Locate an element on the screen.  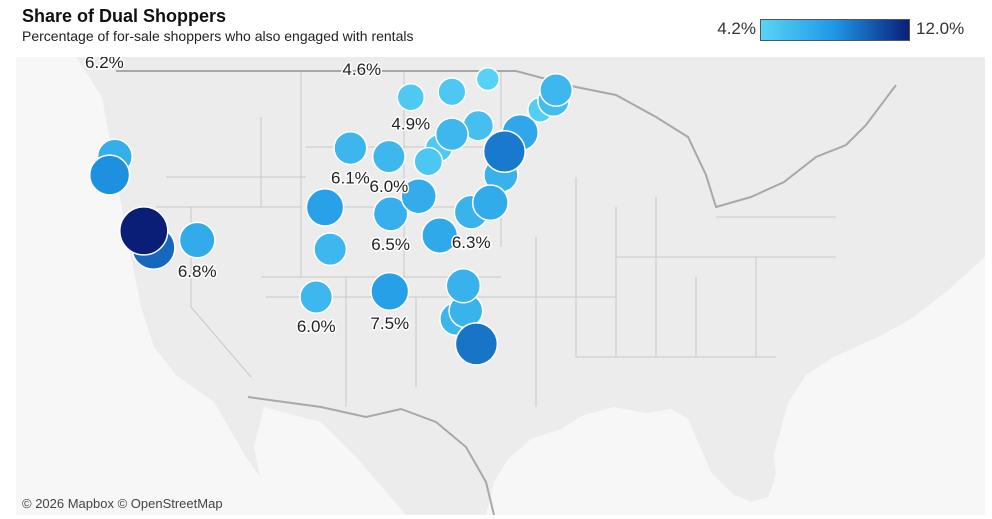
legend-min-label: 4.2% is located at coordinates (736, 28).